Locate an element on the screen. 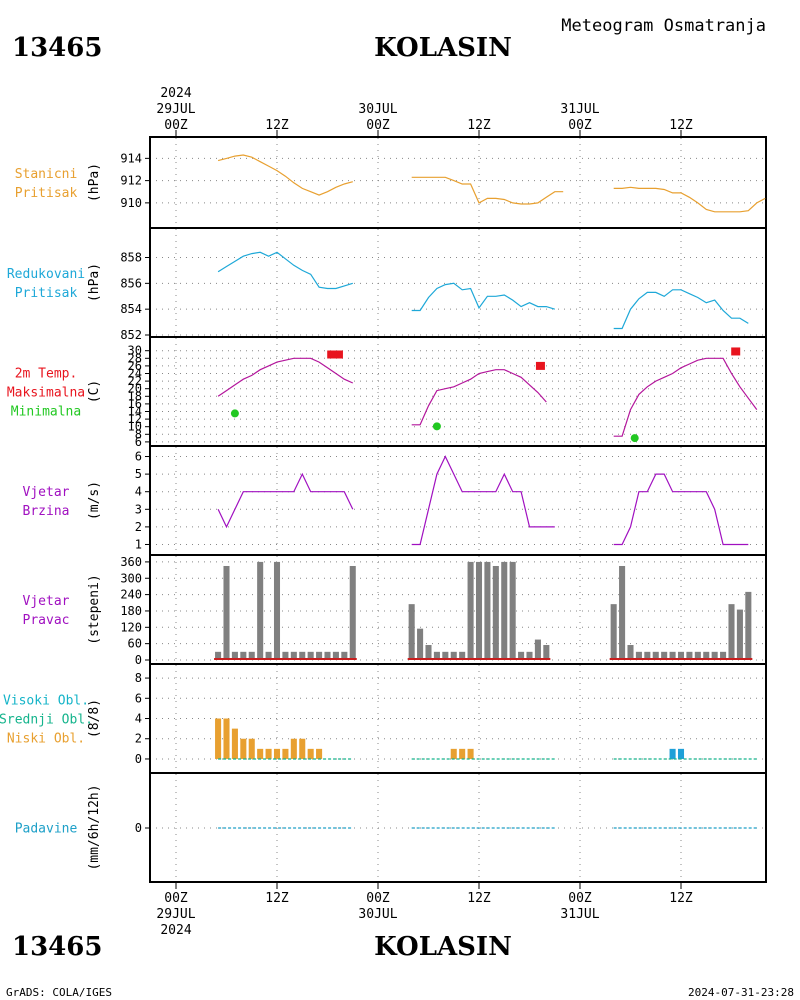 This screenshot has height=1000, width=800. y-tick-label: 360 is located at coordinates (131, 562).